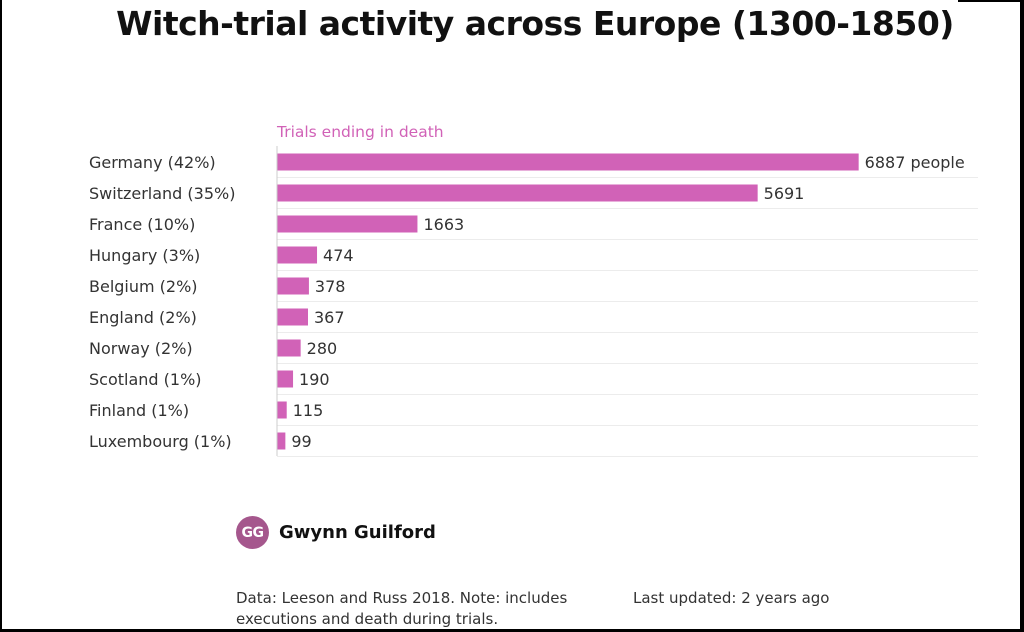 Image resolution: width=1024 pixels, height=632 pixels. I want to click on value-label: 99, so click(301, 441).